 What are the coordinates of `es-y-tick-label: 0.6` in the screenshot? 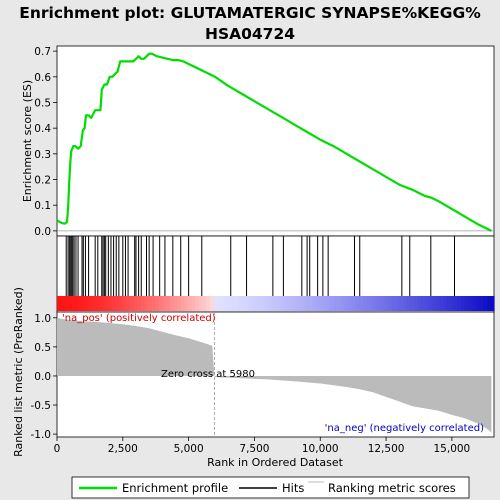 It's located at (42, 78).